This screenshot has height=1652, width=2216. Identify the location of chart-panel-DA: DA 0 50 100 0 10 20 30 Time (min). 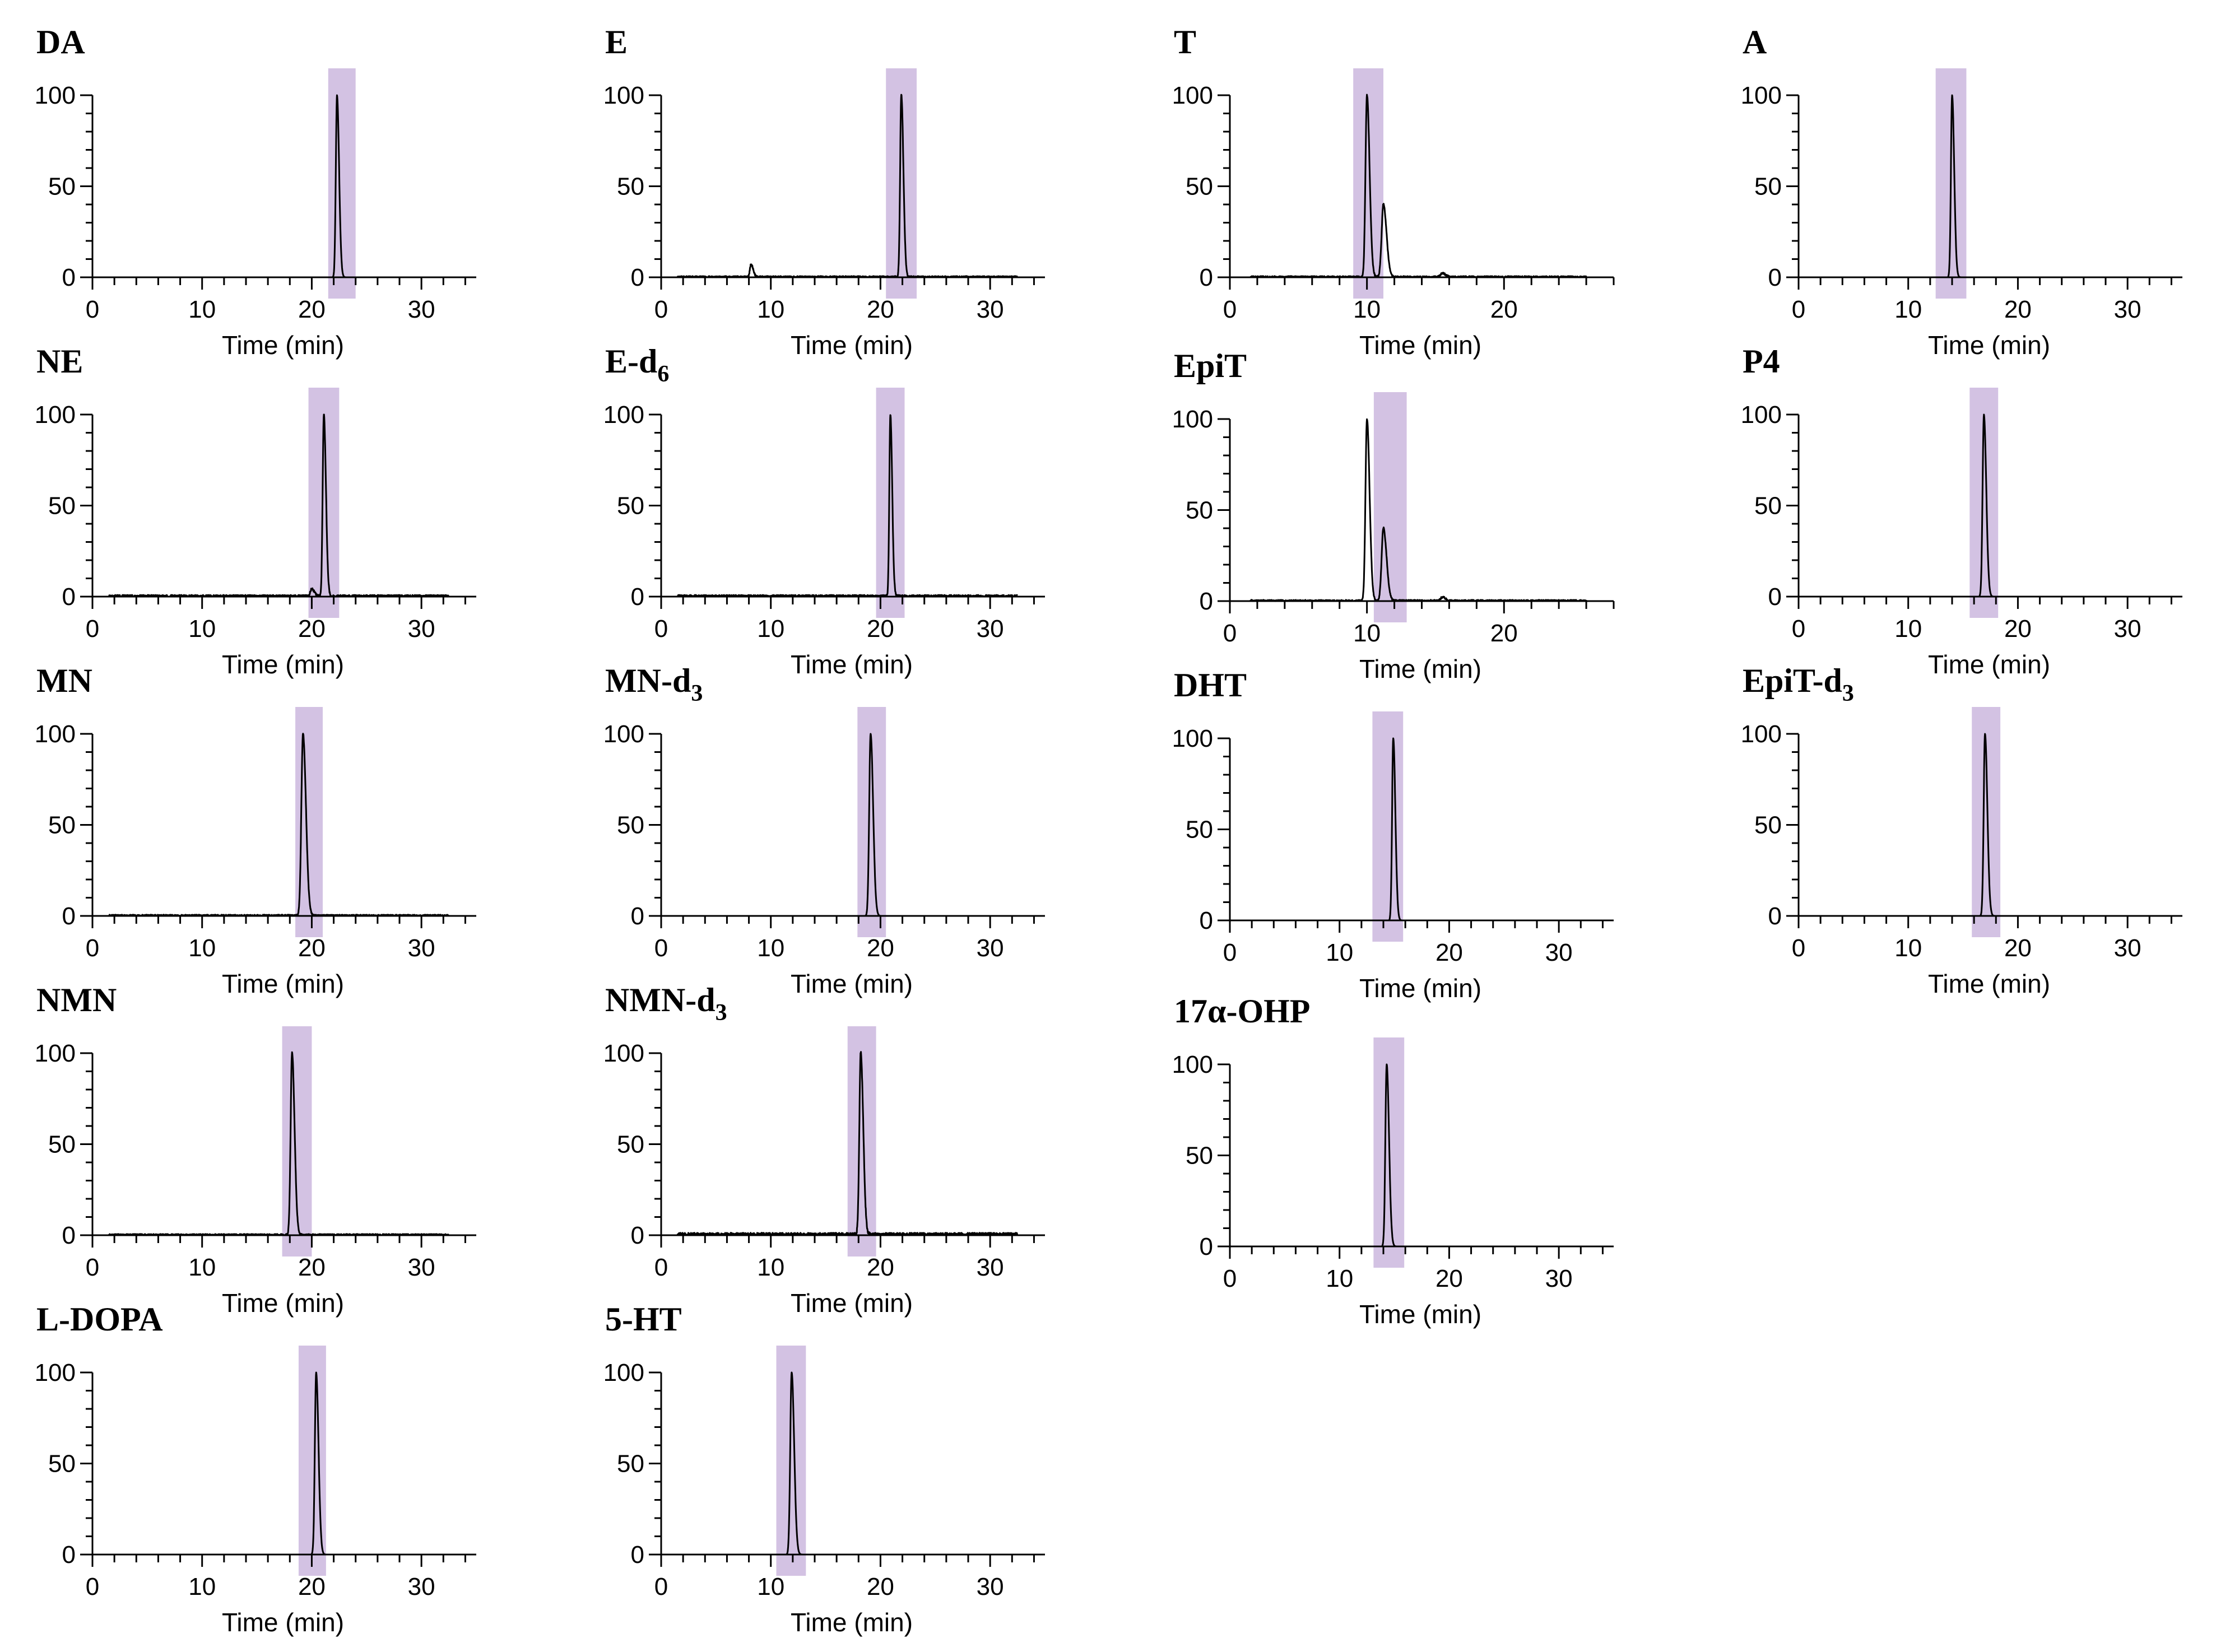
(255, 192).